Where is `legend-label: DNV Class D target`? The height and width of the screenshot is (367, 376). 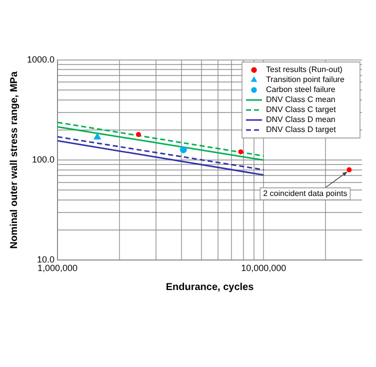
legend-label: DNV Class D target is located at coordinates (301, 129).